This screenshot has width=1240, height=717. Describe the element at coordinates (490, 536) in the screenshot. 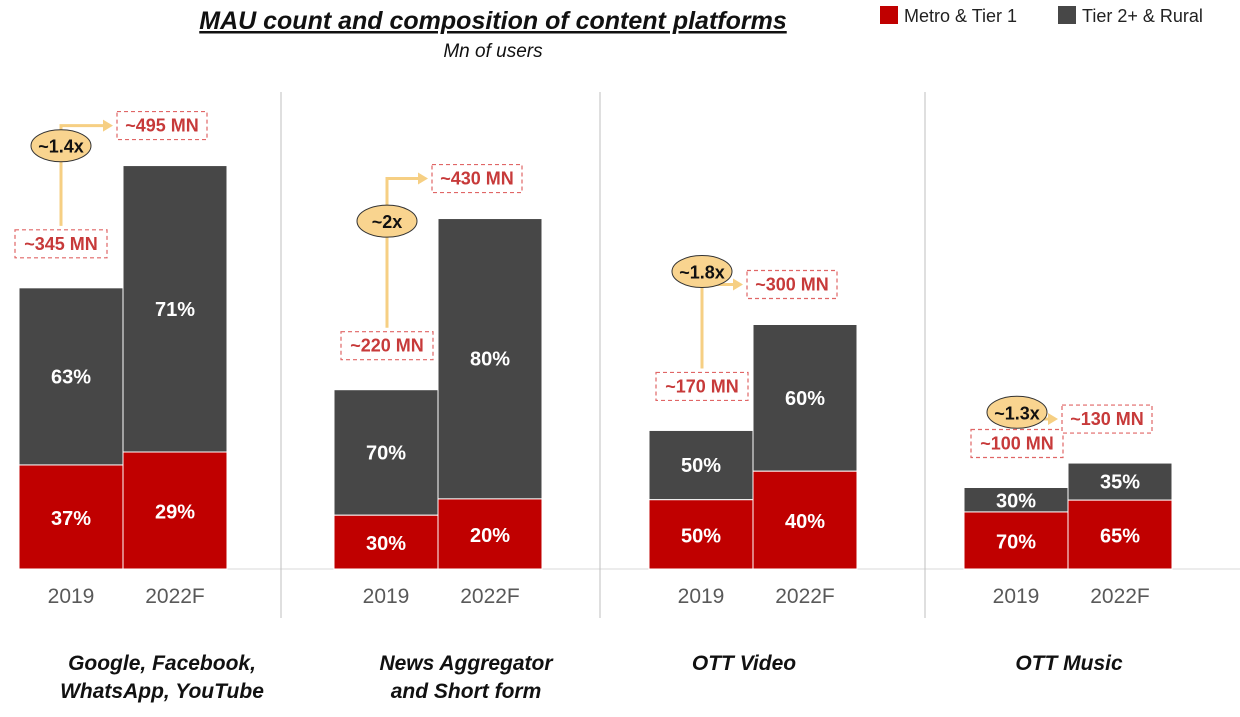

I see `metro-pct-label: 20%` at that location.